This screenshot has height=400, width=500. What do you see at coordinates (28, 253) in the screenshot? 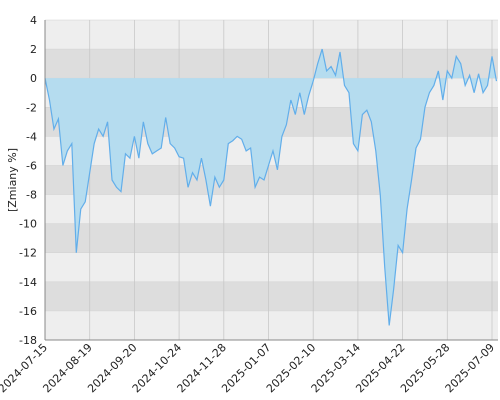
I see `y-tick-label: -12` at bounding box center [28, 253].